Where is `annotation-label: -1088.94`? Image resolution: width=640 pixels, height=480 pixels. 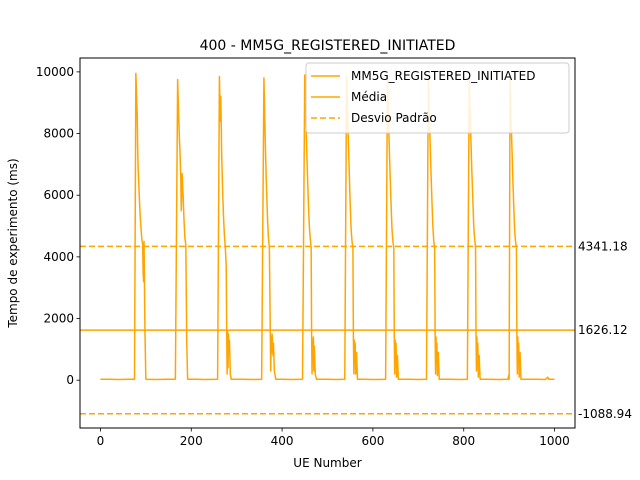
annotation-label: -1088.94 is located at coordinates (605, 414).